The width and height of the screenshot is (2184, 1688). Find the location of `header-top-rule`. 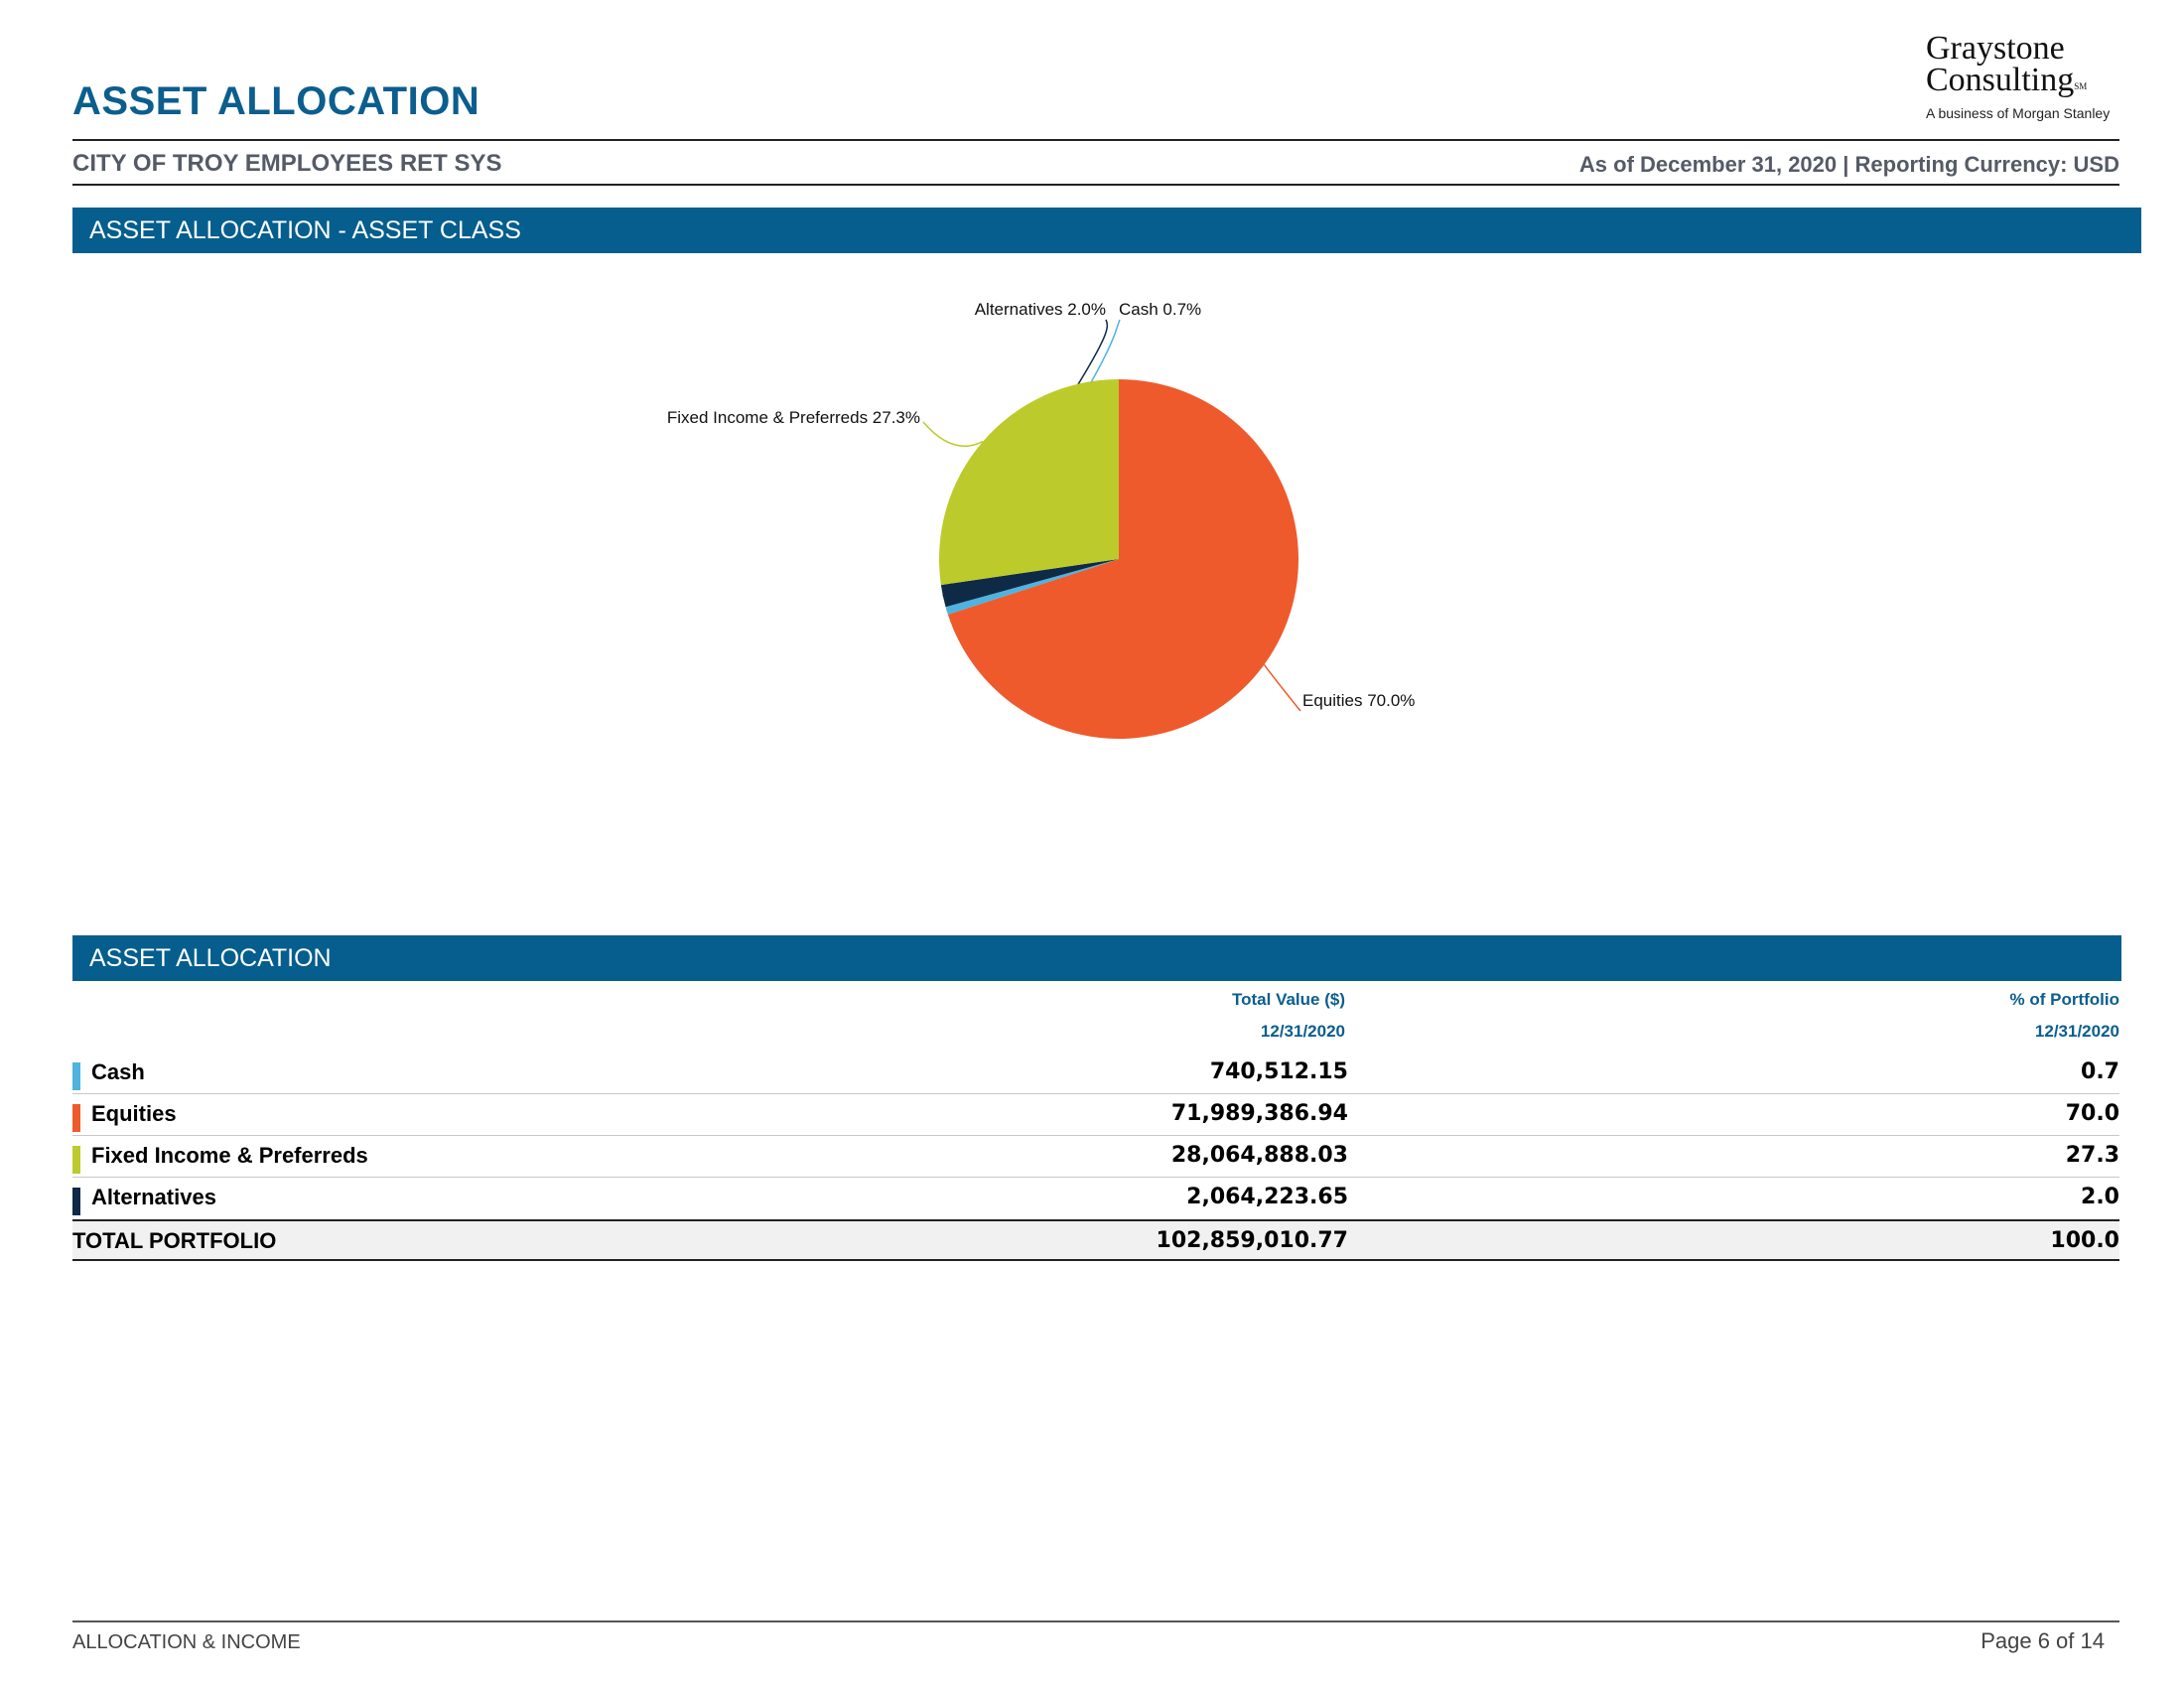

header-top-rule is located at coordinates (1095, 140).